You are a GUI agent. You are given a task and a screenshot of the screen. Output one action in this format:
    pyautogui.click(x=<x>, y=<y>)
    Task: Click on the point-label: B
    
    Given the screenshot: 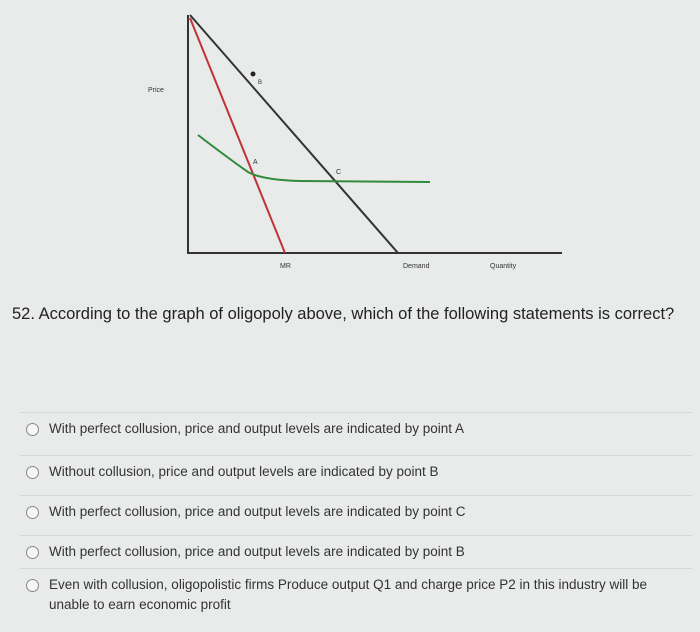 What is the action you would take?
    pyautogui.click(x=260, y=83)
    